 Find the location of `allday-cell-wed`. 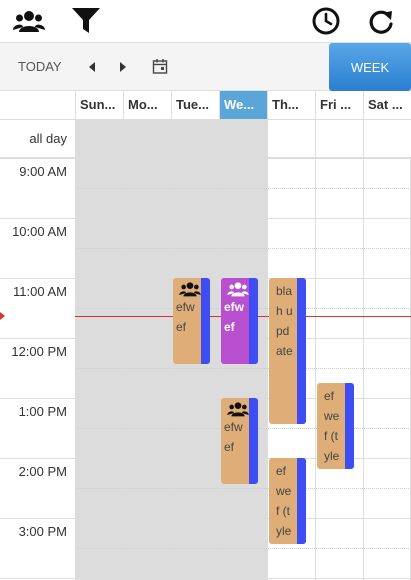

allday-cell-wed is located at coordinates (243, 139).